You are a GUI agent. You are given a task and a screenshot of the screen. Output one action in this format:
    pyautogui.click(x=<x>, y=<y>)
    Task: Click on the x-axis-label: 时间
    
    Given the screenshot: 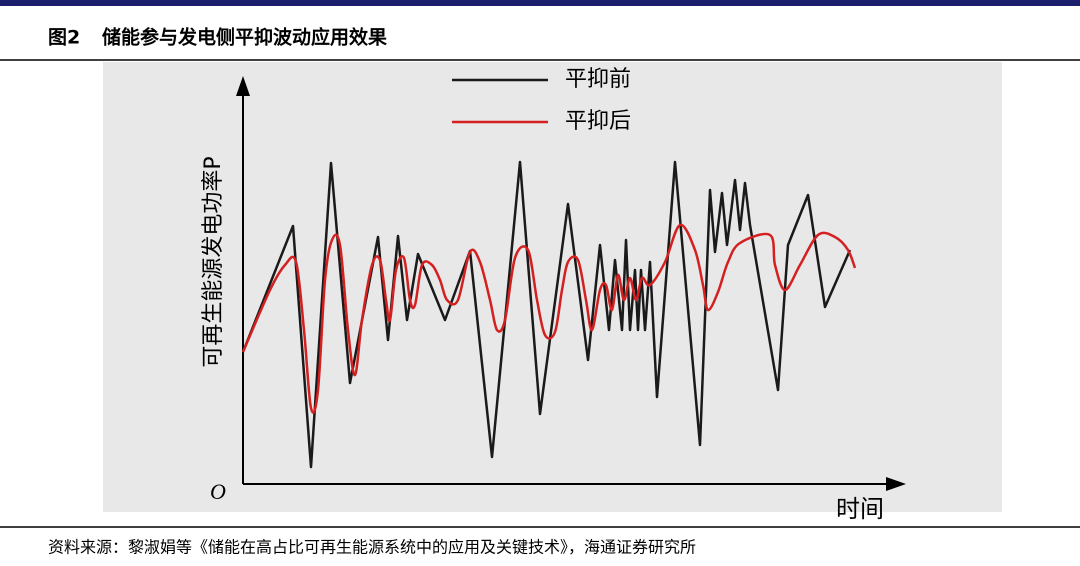 What is the action you would take?
    pyautogui.click(x=860, y=509)
    